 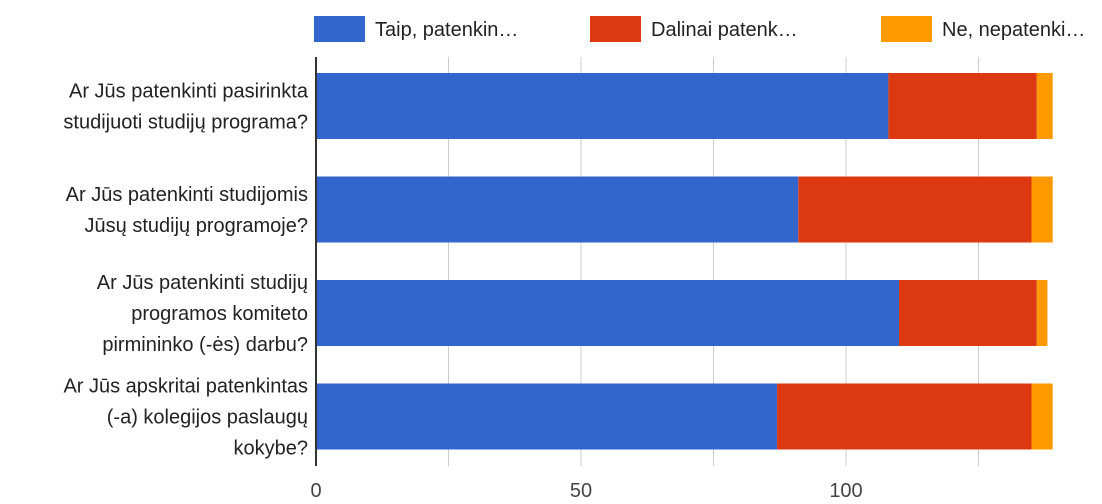 I want to click on category-label: kokybe?, so click(x=271, y=449).